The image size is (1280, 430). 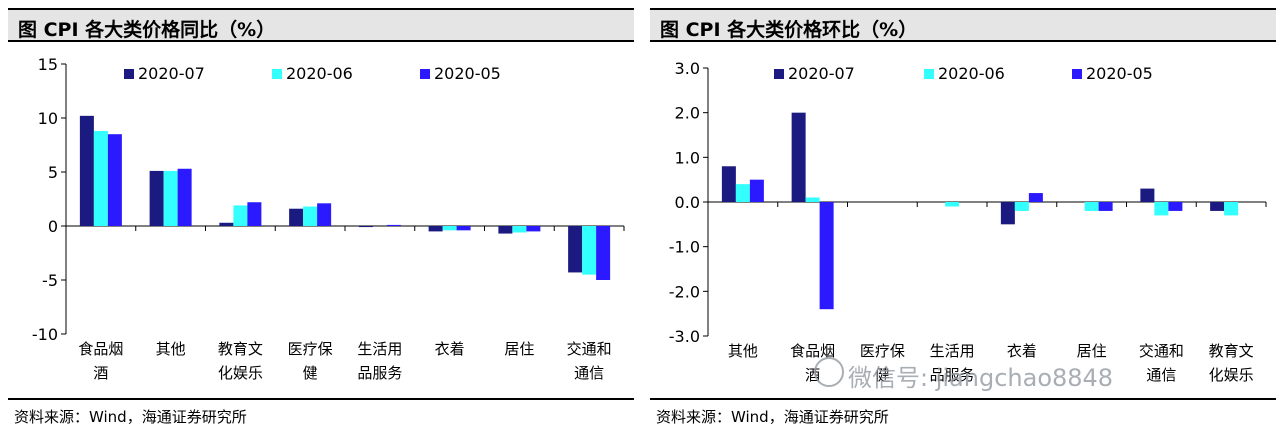 What do you see at coordinates (963, 413) in the screenshot?
I see `right-source-bar: 资料来源：Wind，海通证券研究所` at bounding box center [963, 413].